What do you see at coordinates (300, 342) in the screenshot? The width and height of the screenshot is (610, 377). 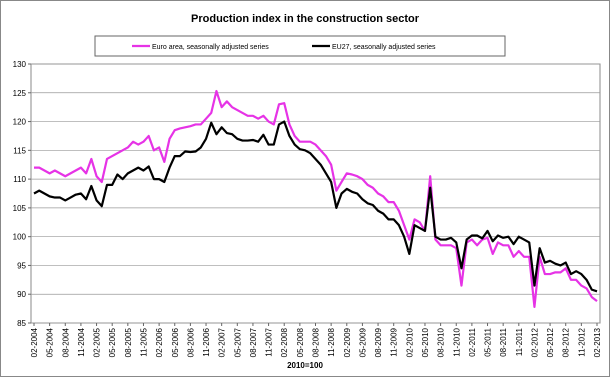 I see `x-tick-label: 05-2008` at bounding box center [300, 342].